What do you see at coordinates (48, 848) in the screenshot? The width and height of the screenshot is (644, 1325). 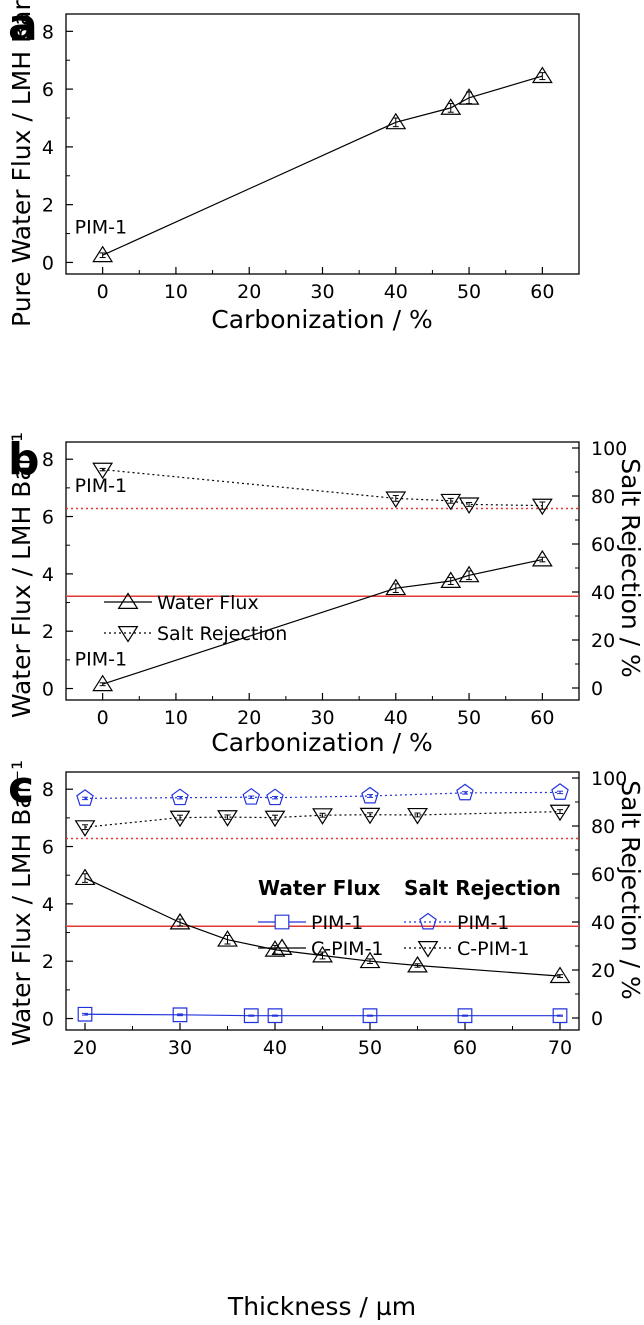 I see `y-tick-label-c: 6` at bounding box center [48, 848].